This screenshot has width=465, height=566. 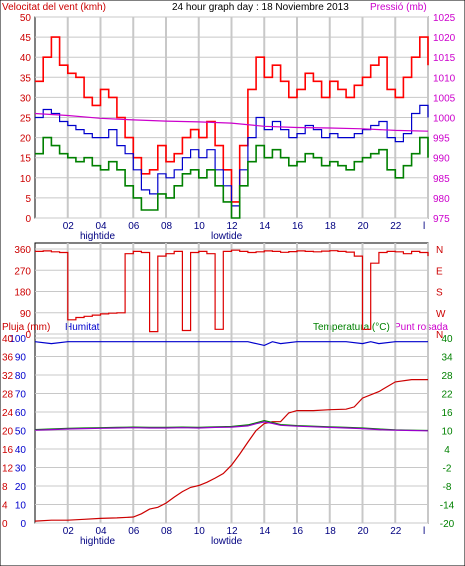 What do you see at coordinates (21, 358) in the screenshot?
I see `y-tick-humidity: 90` at bounding box center [21, 358].